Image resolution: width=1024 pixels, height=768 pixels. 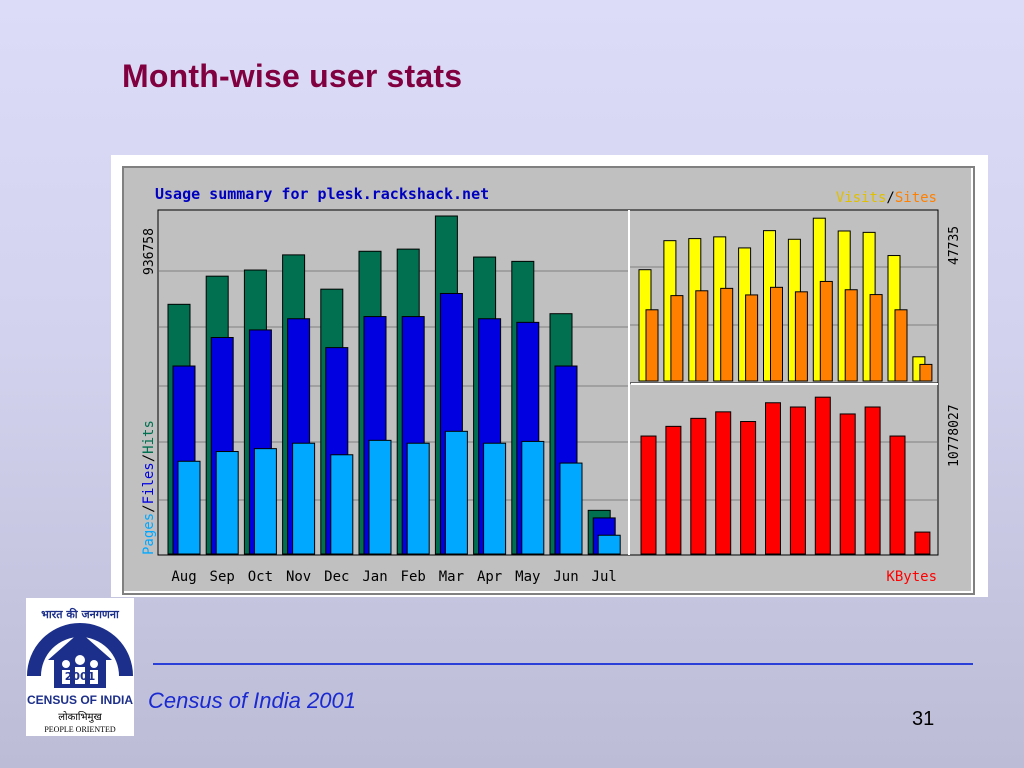 What do you see at coordinates (727, 334) in the screenshot?
I see `bar-sites-nov` at bounding box center [727, 334].